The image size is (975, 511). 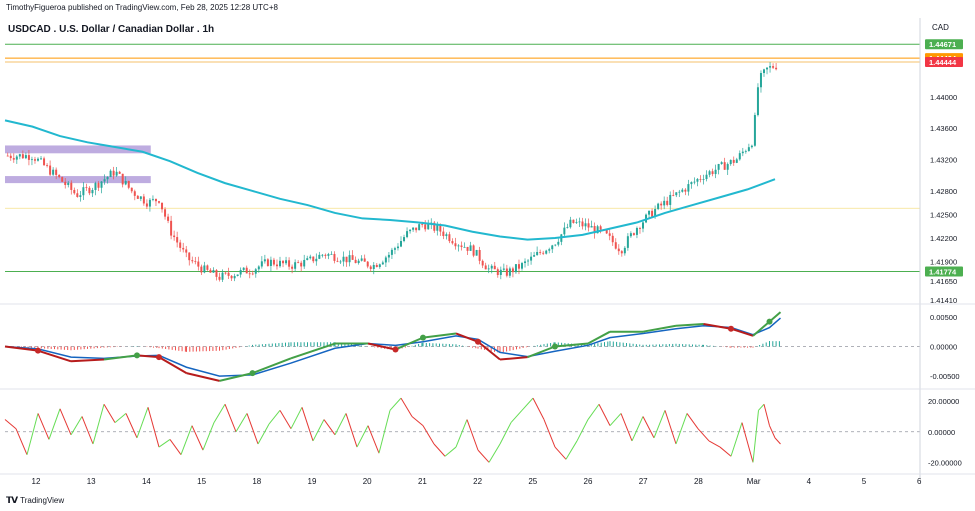 I want to click on macd-tick-label: 0.00500, so click(x=943, y=317).